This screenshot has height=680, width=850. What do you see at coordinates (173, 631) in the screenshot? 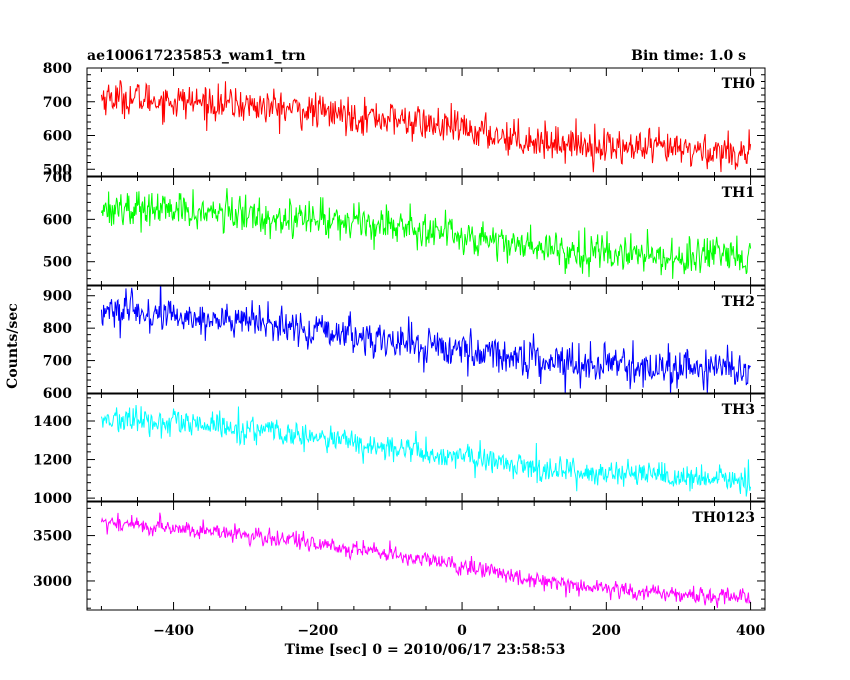
I see `x-tick-label: −400` at bounding box center [173, 631].